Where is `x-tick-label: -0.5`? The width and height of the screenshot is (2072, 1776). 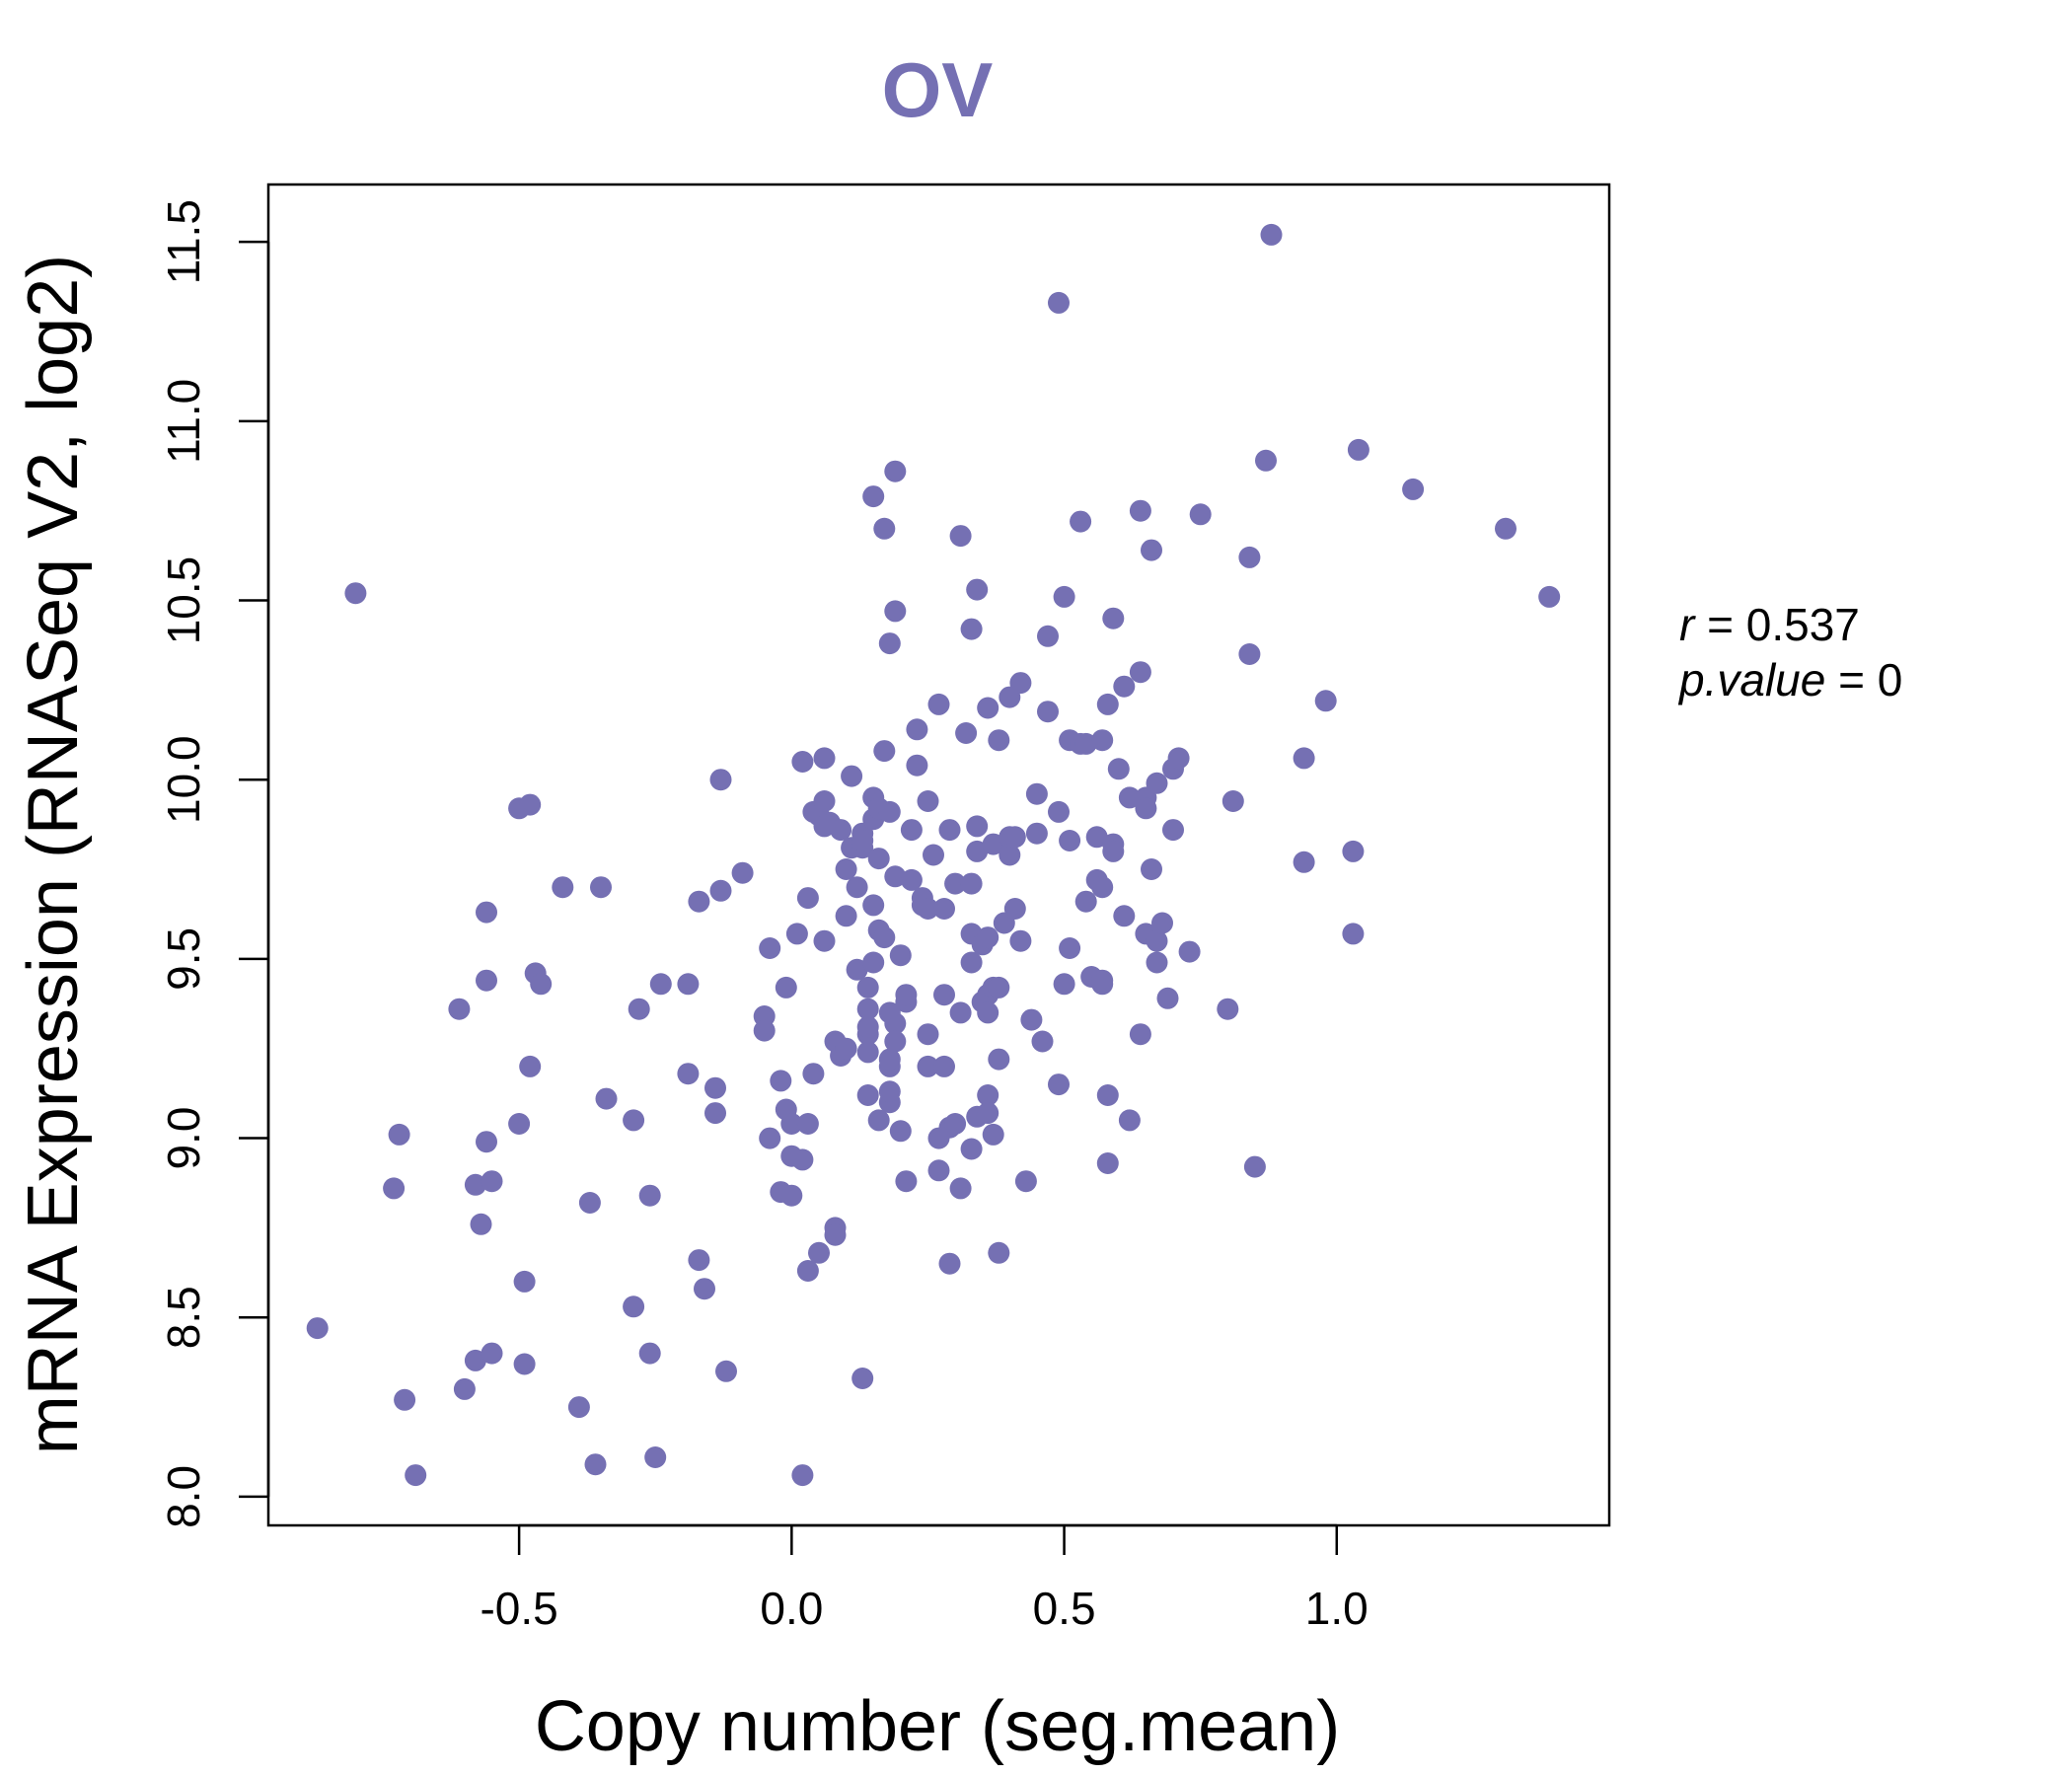
x-tick-label: -0.5 is located at coordinates (518, 1609).